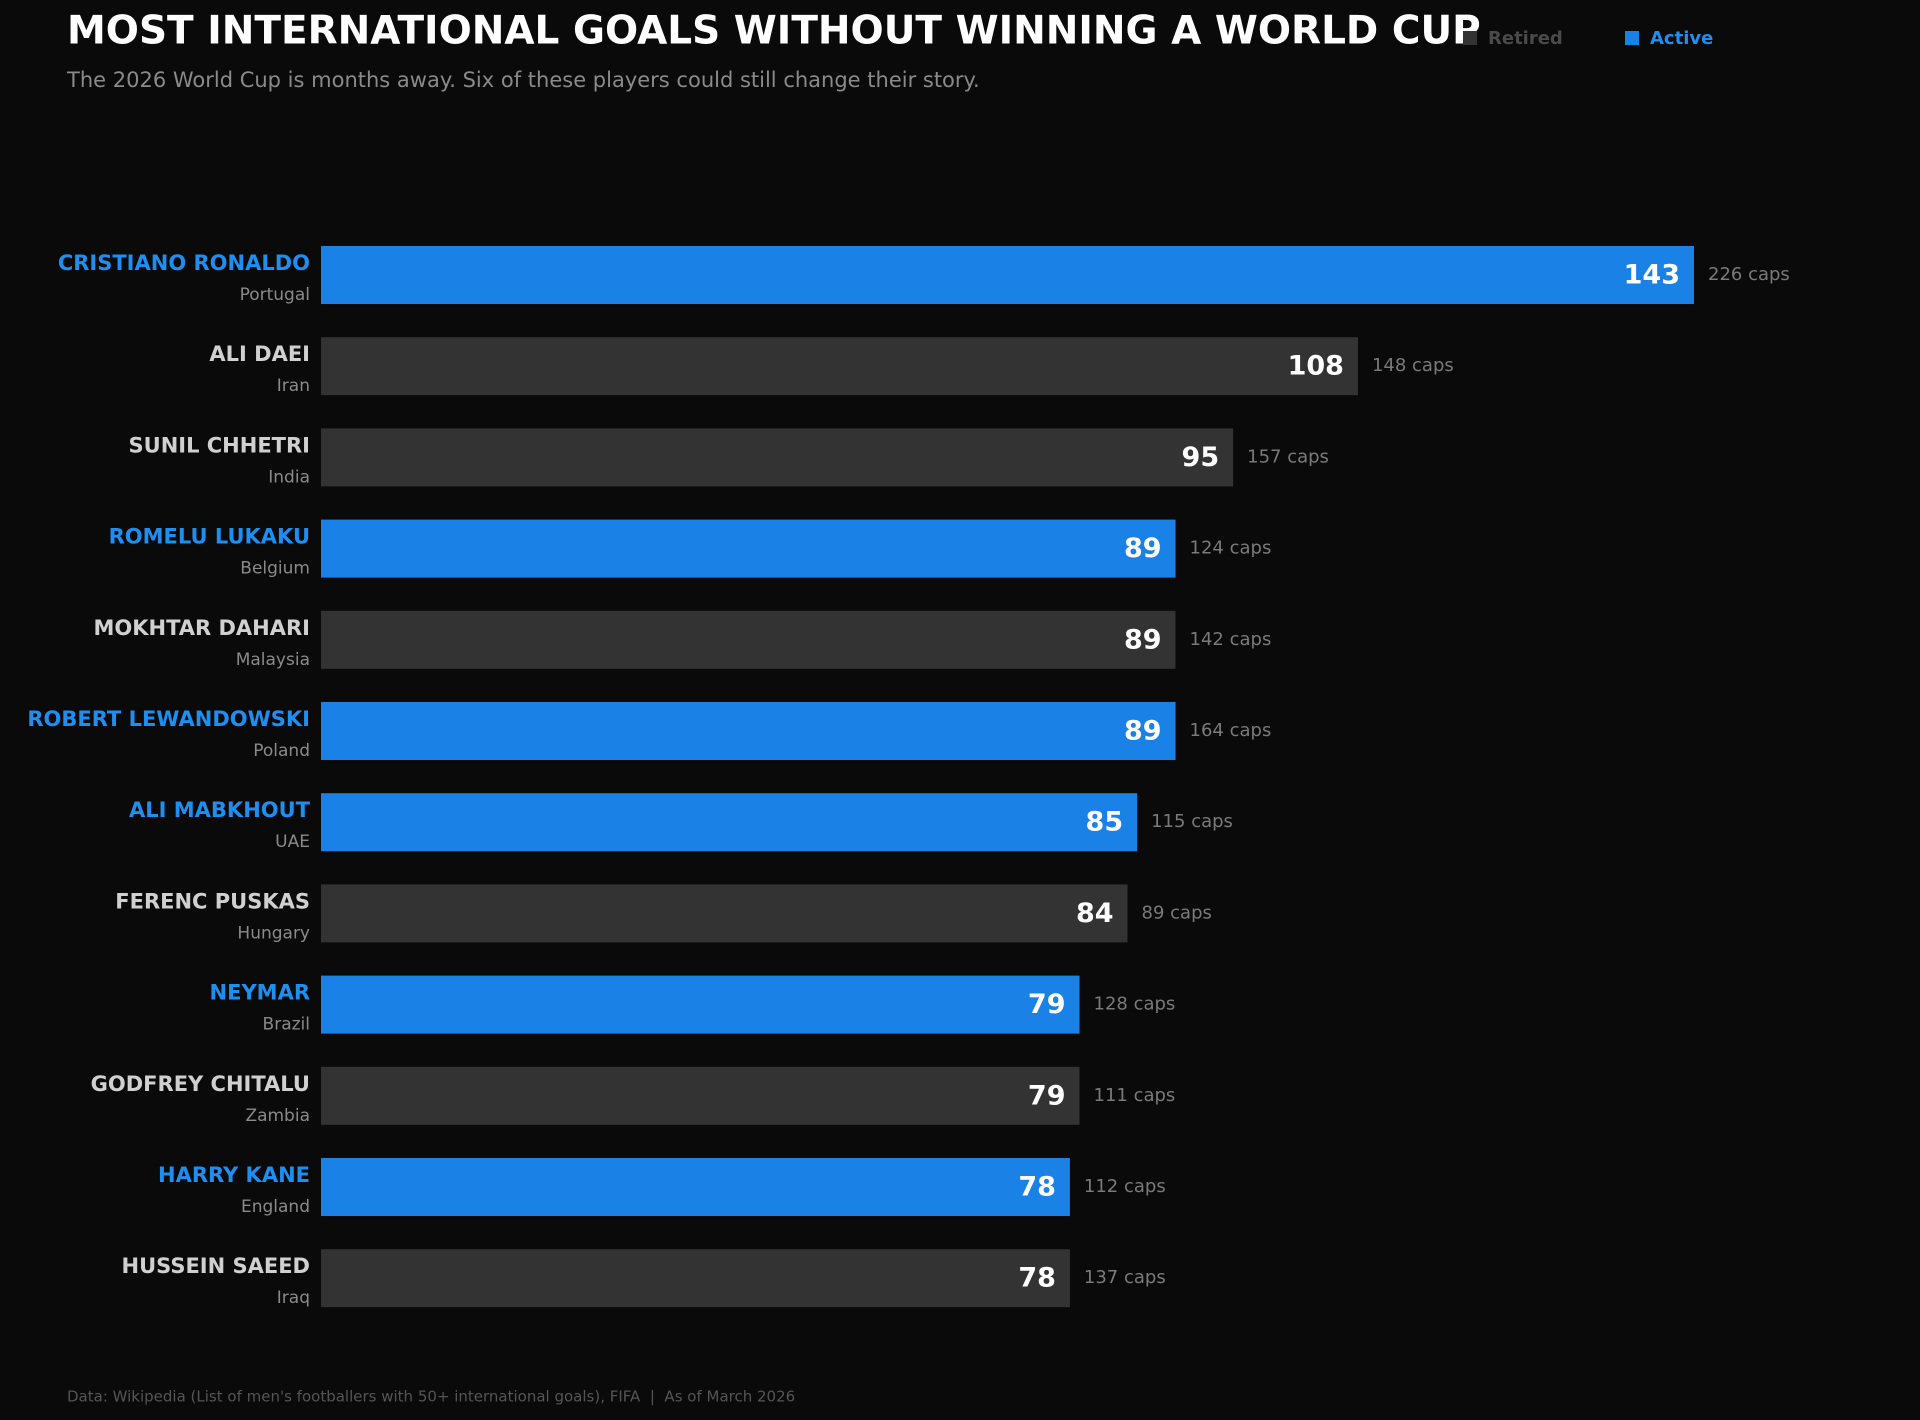 The image size is (1920, 1420). Describe the element at coordinates (1681, 38) in the screenshot. I see `legend-label: Active` at that location.